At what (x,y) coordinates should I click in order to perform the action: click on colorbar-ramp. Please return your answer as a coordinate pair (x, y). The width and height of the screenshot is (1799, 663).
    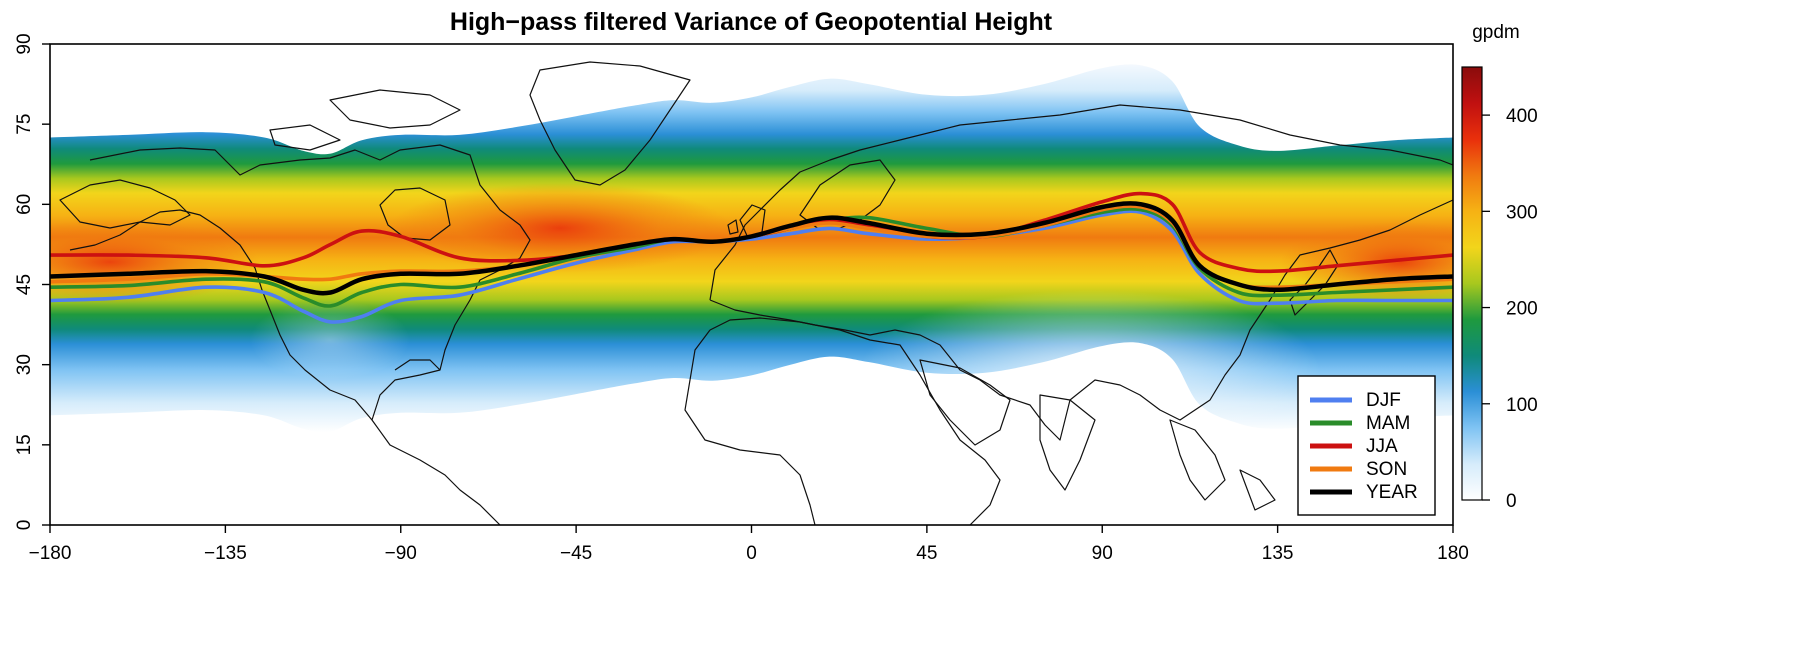
    Looking at the image, I should click on (1472, 283).